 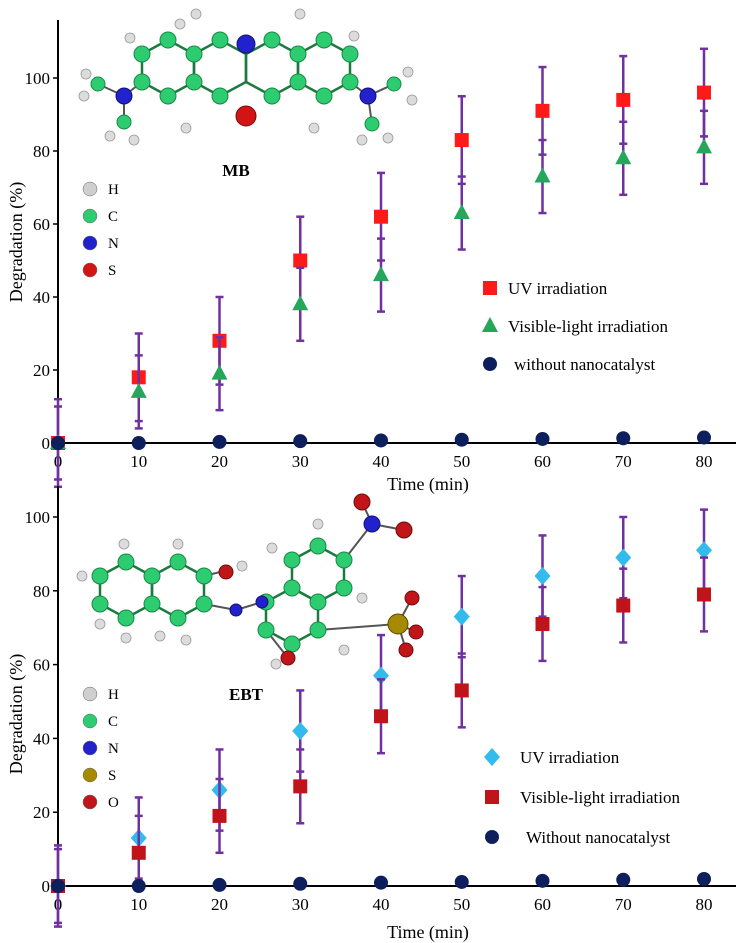 I want to click on ebt-x-tick-label: 20, so click(x=219, y=904).